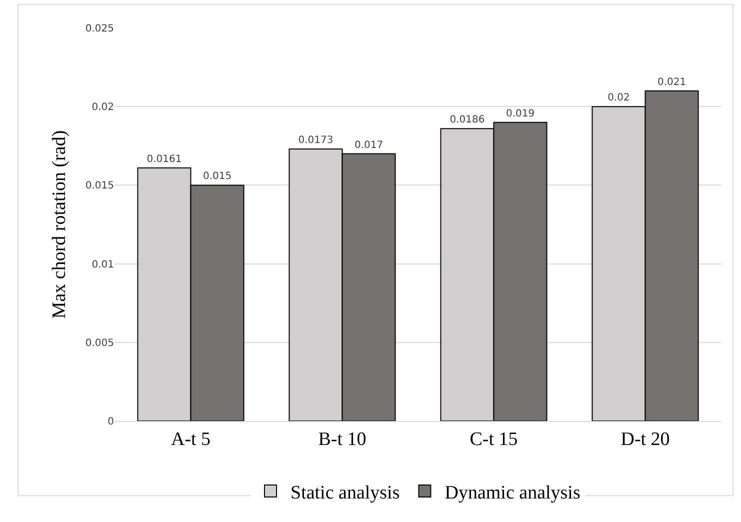  Describe the element at coordinates (103, 264) in the screenshot. I see `y-tick-label: 0.01` at that location.